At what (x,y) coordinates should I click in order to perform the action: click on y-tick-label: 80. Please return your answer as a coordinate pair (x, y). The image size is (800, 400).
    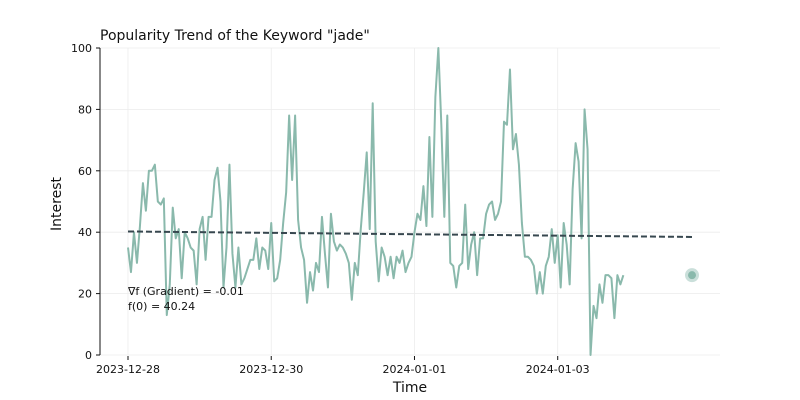
    Looking at the image, I should click on (85, 109).